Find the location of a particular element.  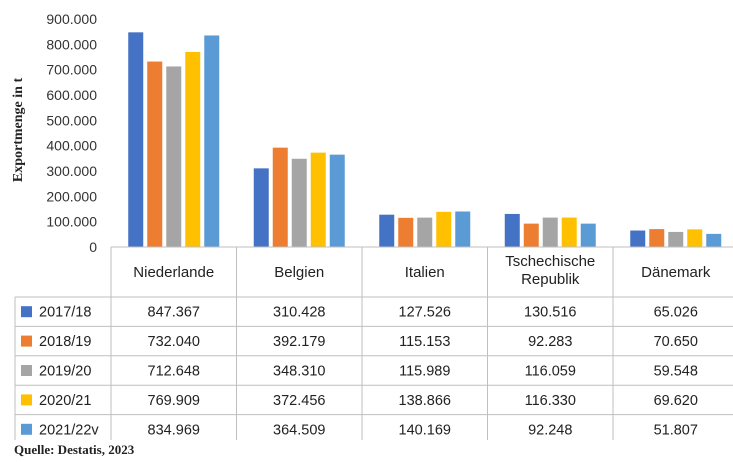

data-label: 69.620 is located at coordinates (676, 401).